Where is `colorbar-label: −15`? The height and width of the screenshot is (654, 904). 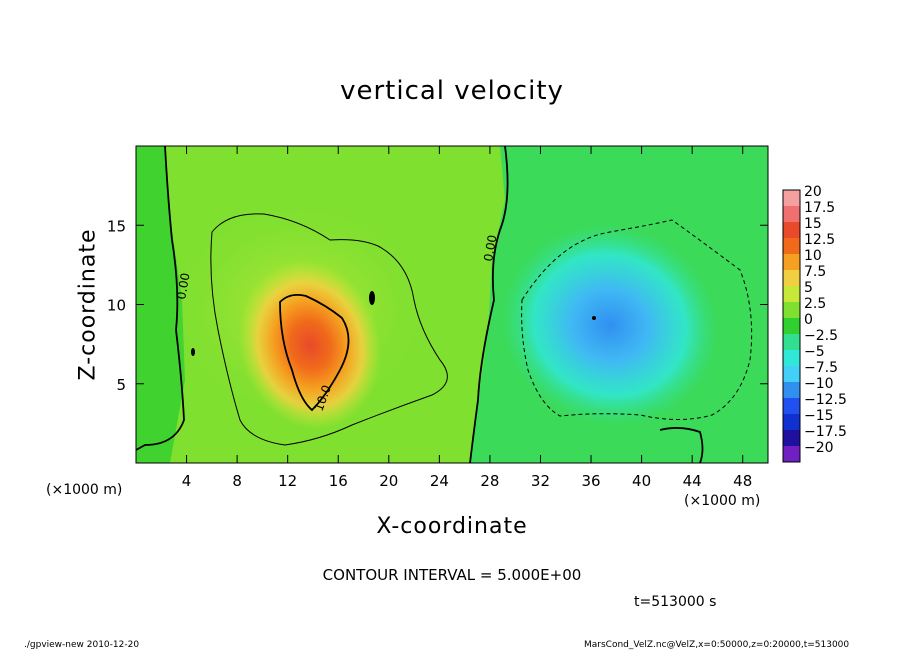
colorbar-label: −15 is located at coordinates (819, 416).